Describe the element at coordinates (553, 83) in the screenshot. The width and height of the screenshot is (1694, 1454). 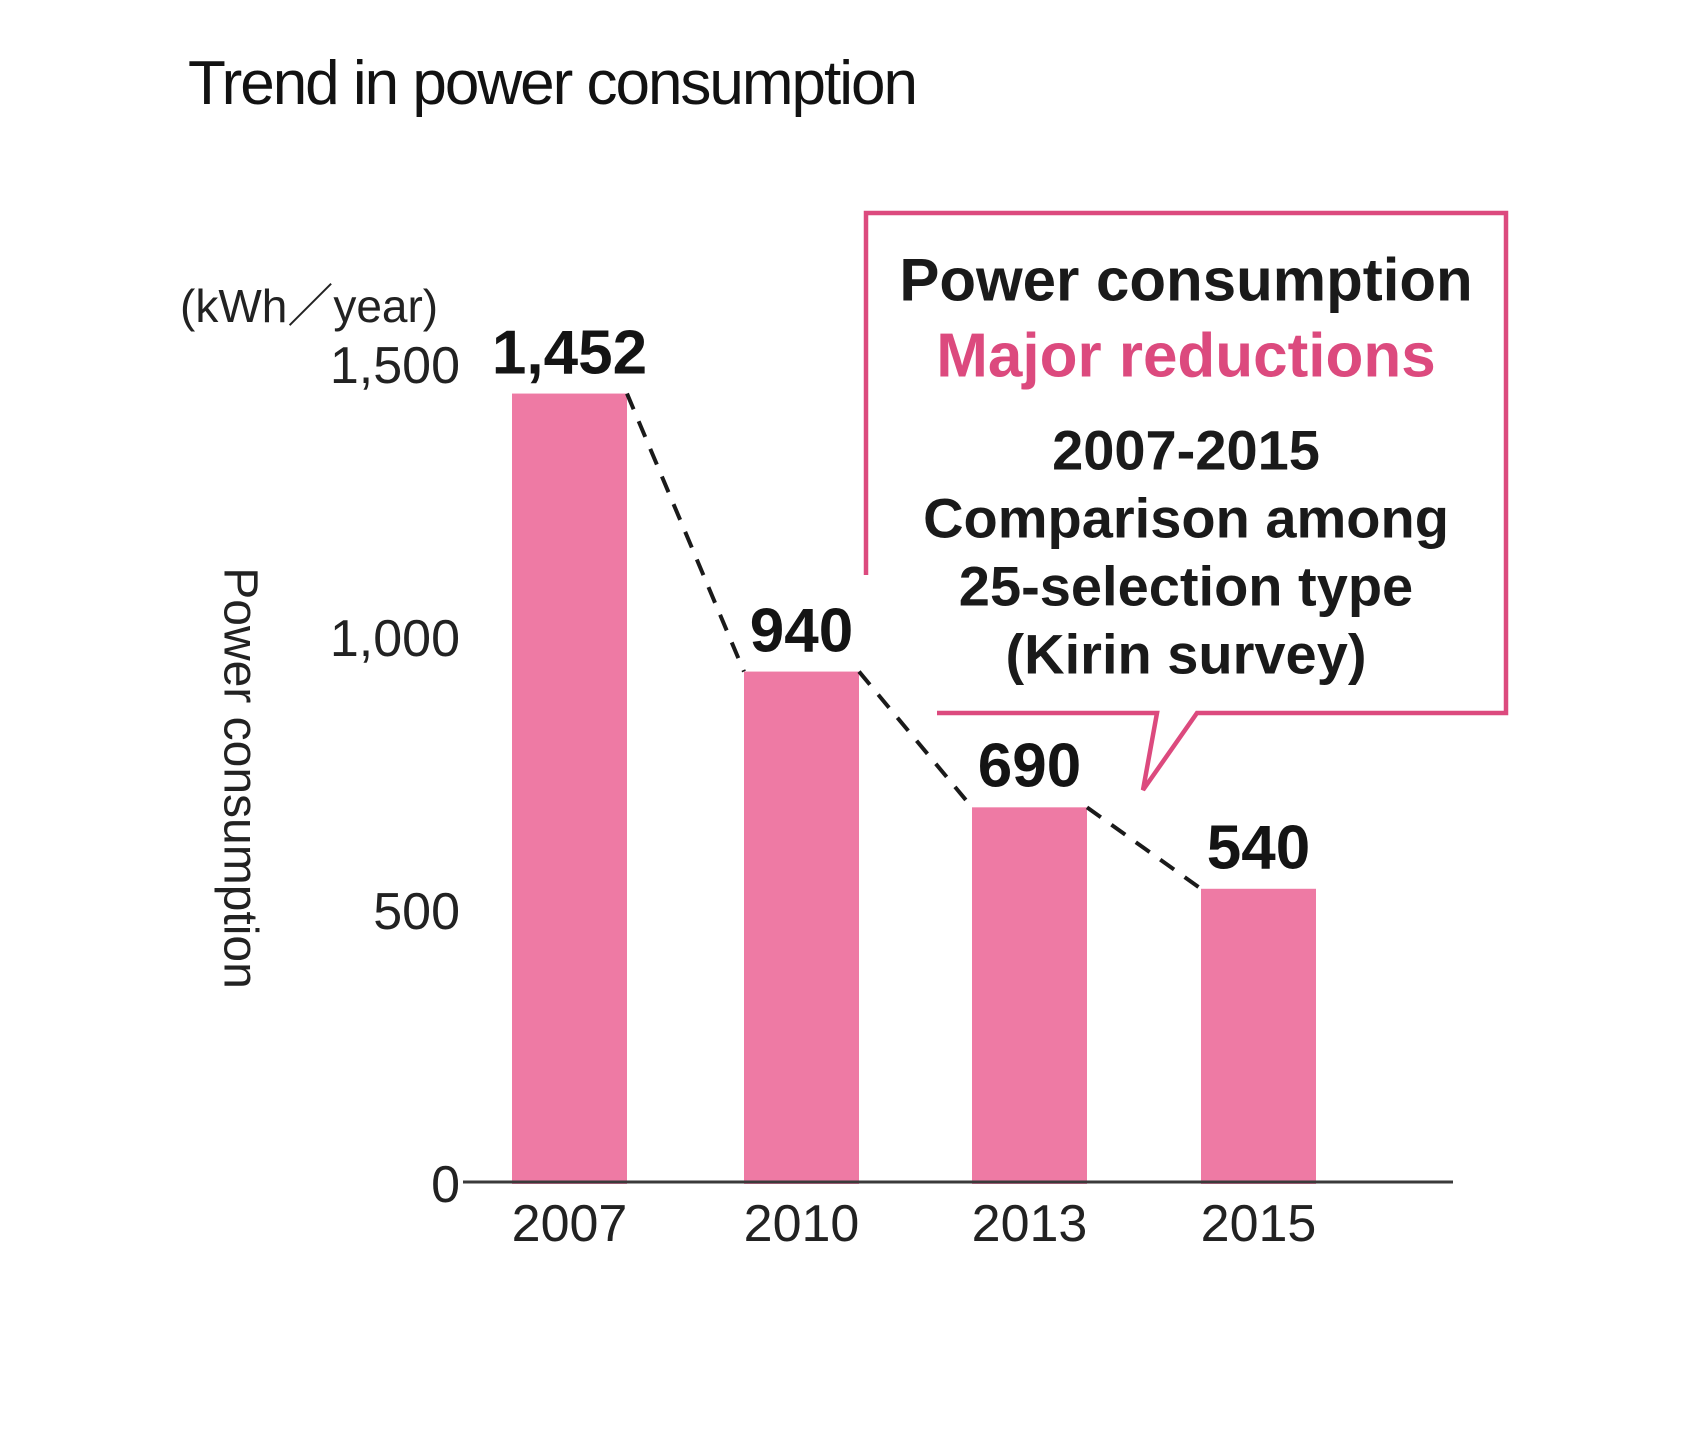
I see `page-title: Trend in power consumption` at that location.